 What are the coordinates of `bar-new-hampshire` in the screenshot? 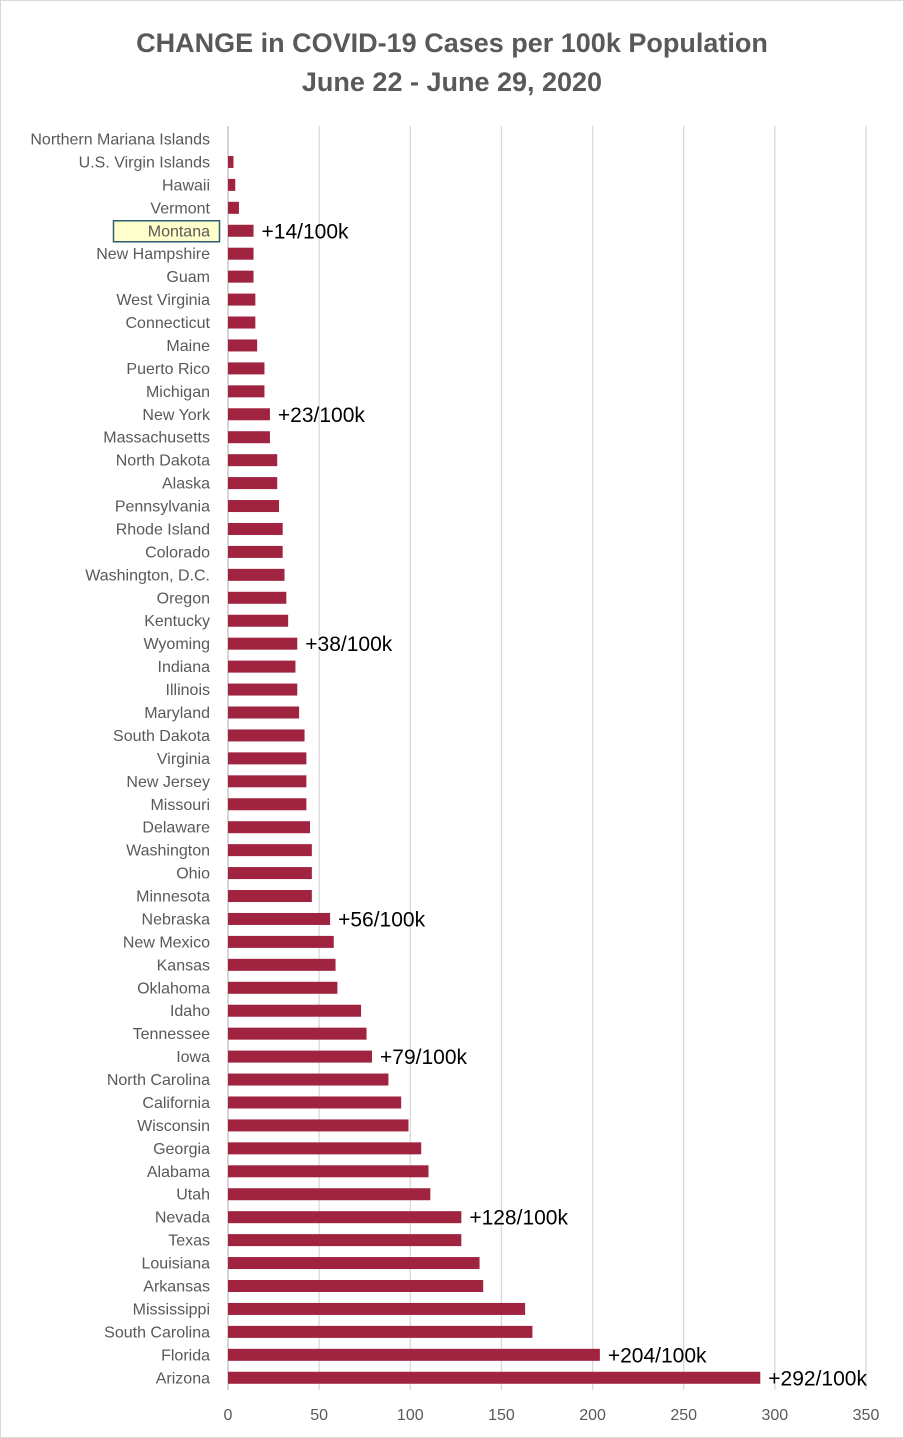 It's located at (241, 253).